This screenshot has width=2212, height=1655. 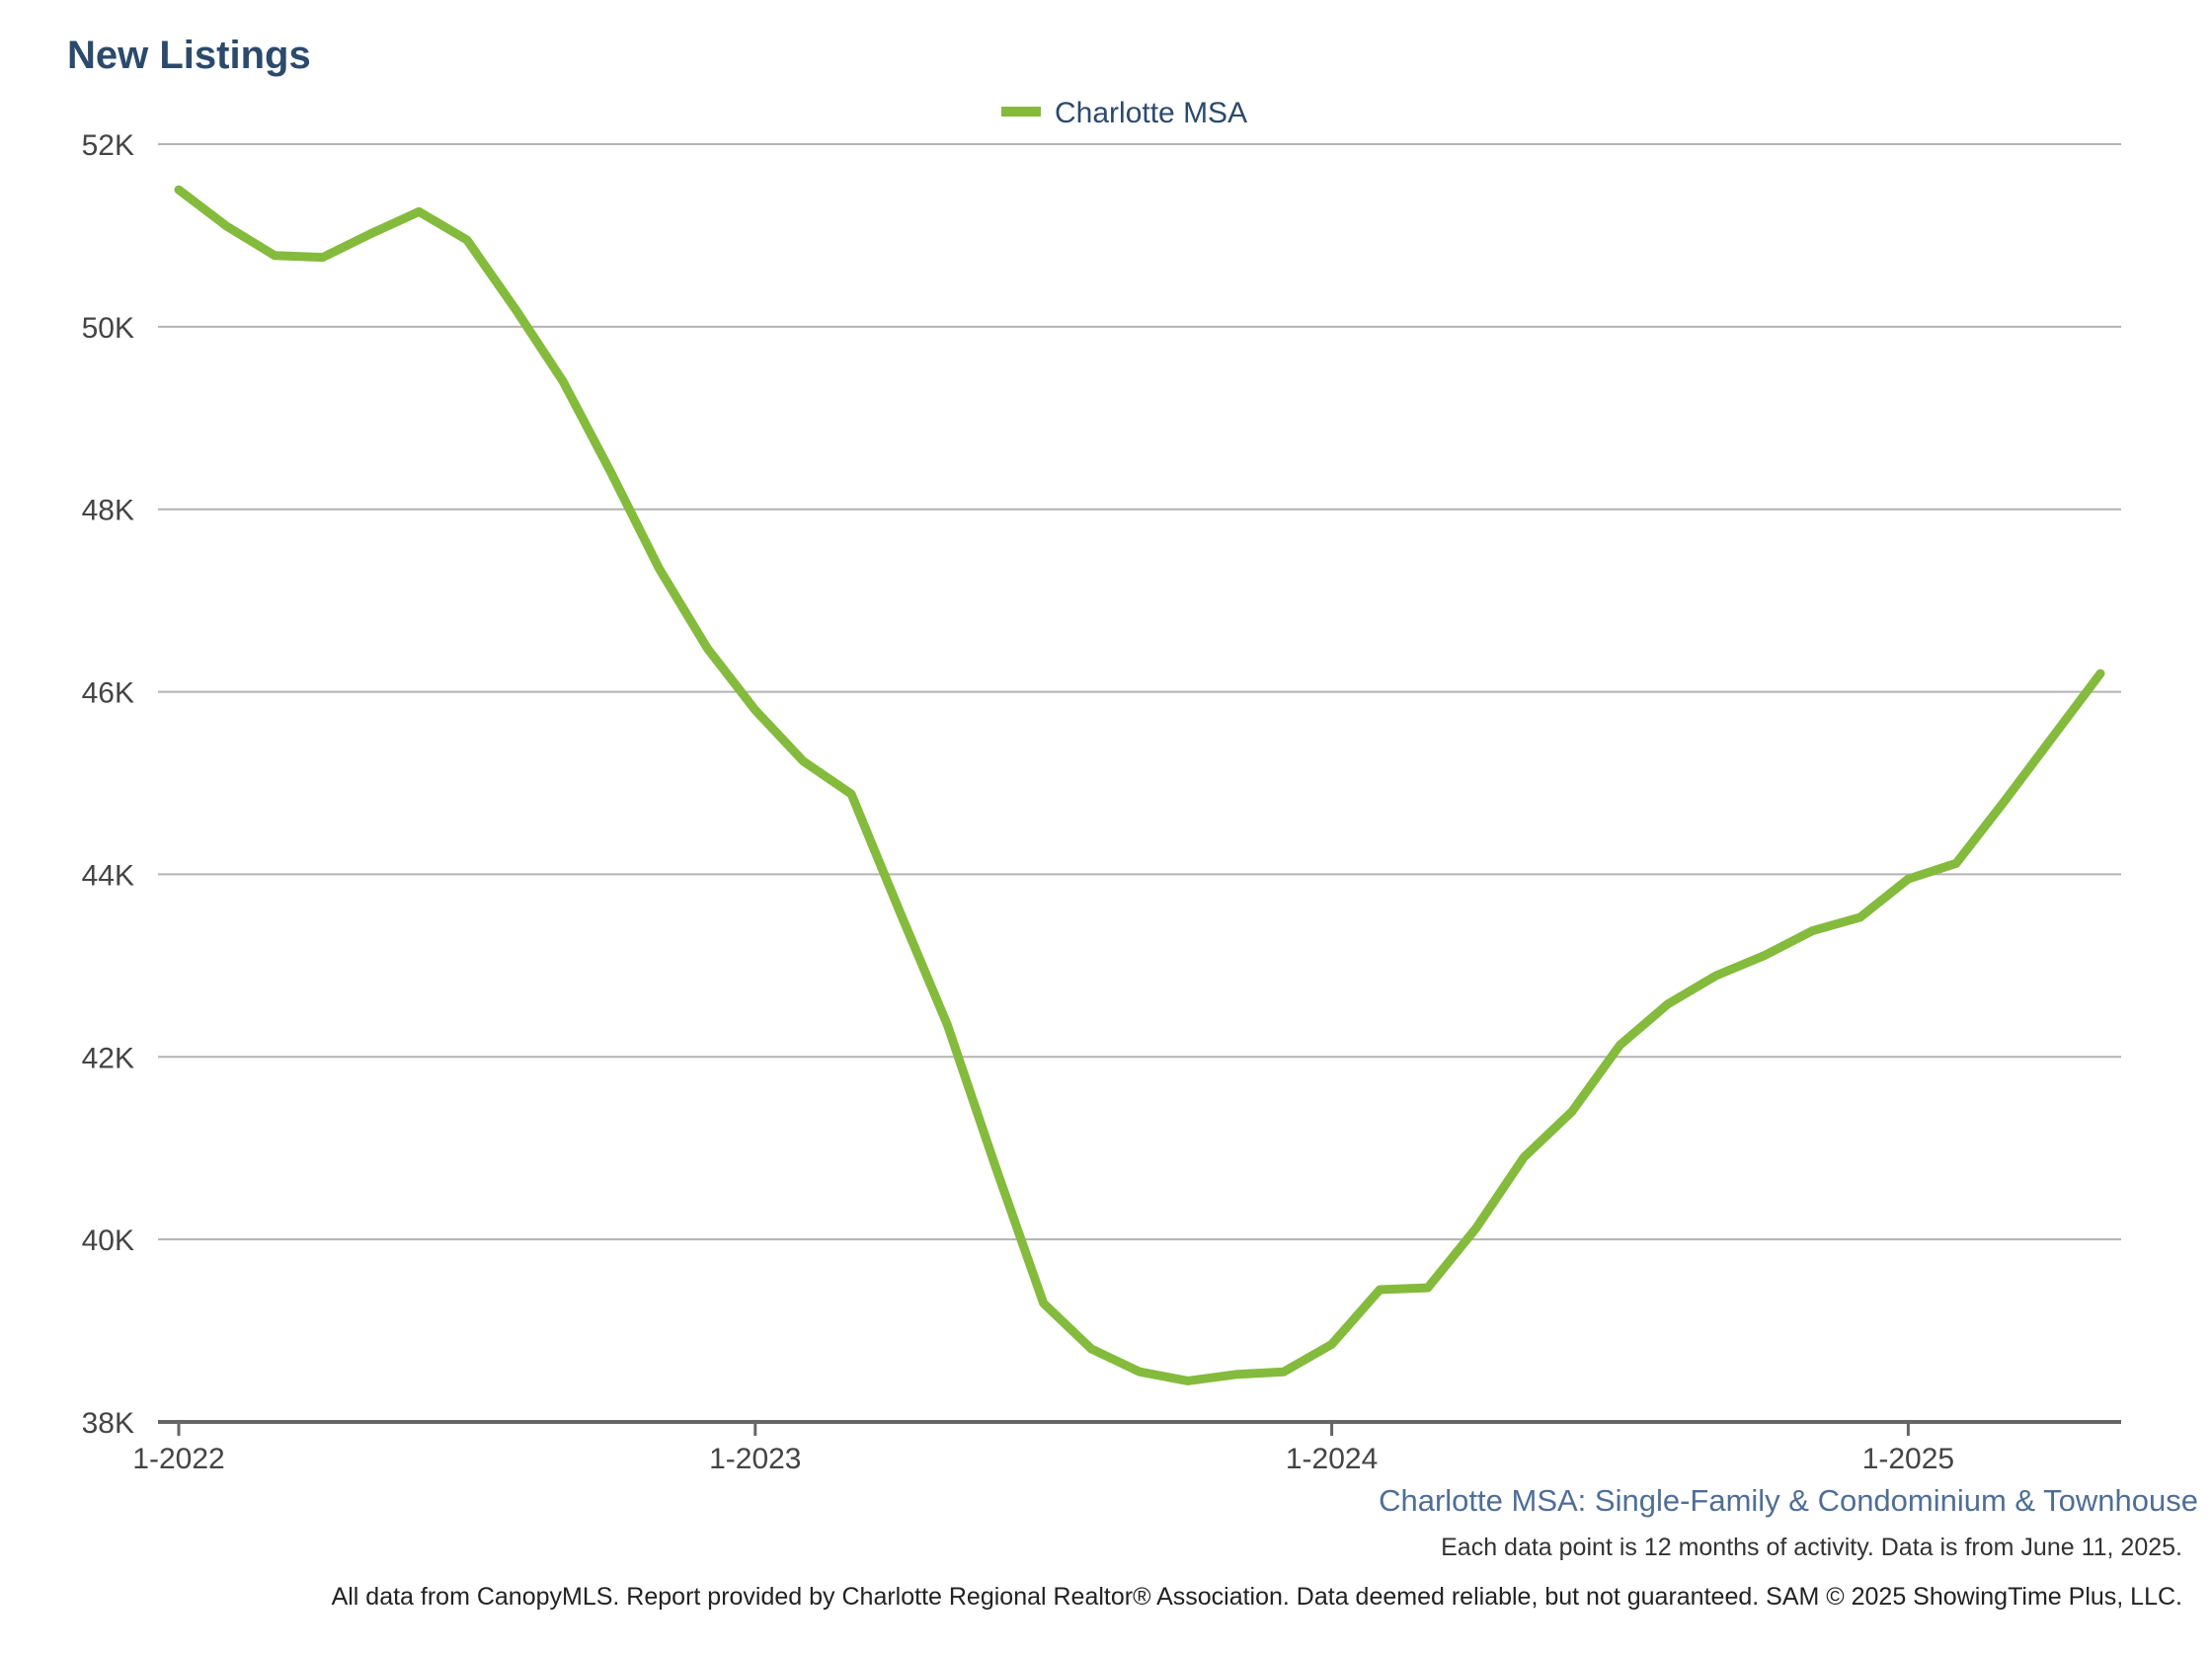 I want to click on y-tick-label: 44K, so click(x=108, y=875).